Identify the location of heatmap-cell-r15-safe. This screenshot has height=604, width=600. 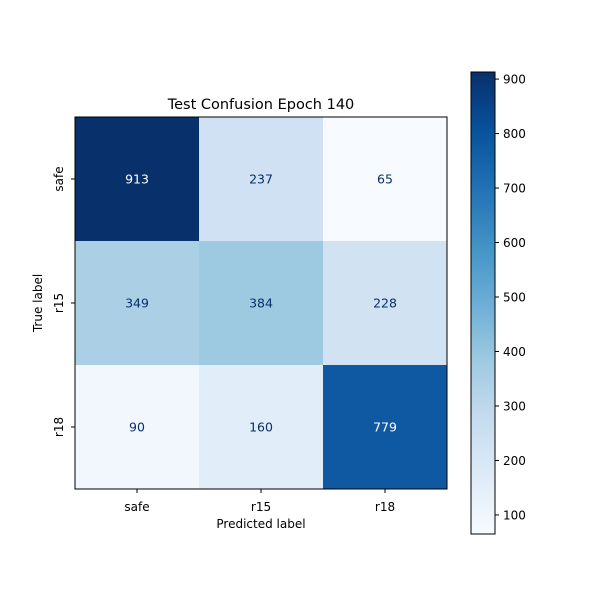
(137, 303).